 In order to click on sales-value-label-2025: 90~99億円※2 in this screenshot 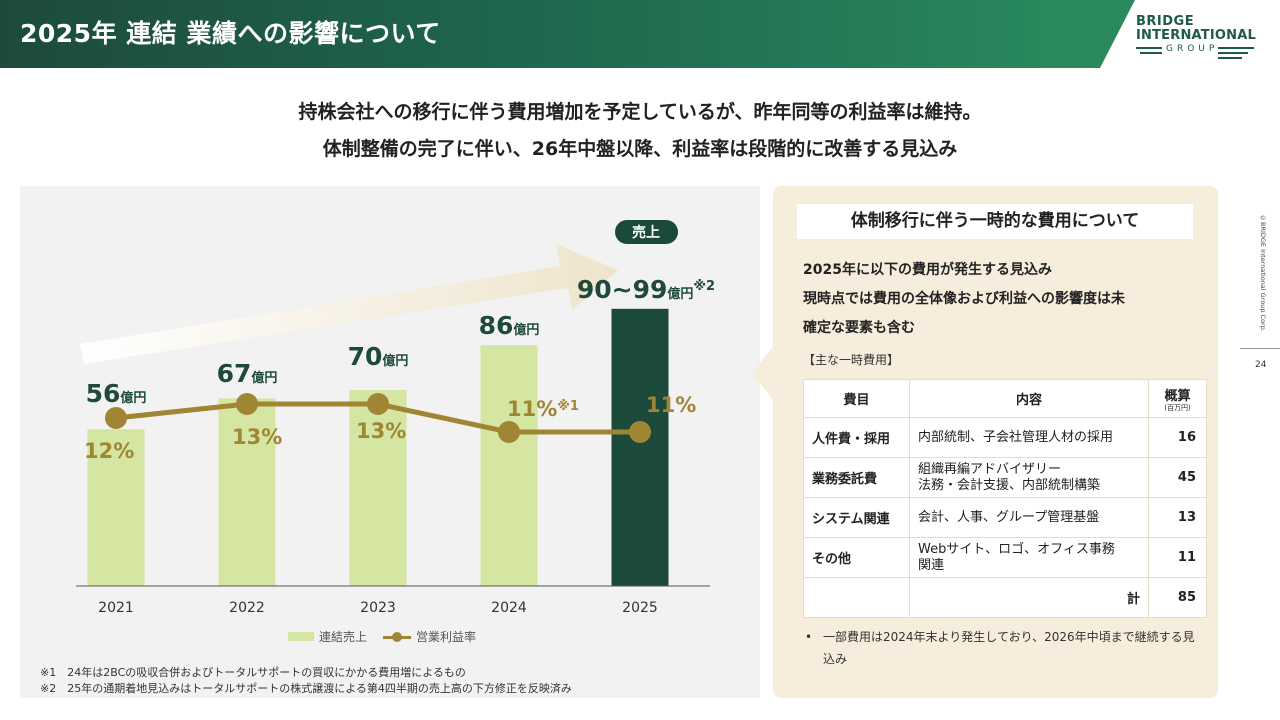, I will do `click(646, 289)`.